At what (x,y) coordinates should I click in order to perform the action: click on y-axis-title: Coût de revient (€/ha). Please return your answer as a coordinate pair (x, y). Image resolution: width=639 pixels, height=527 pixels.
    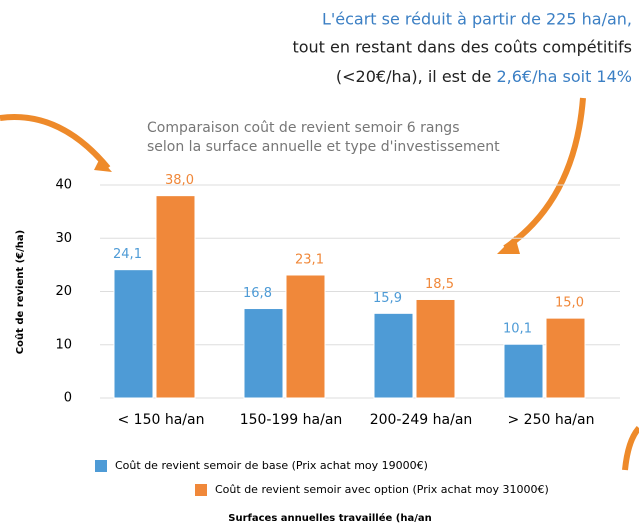
    Looking at the image, I should click on (20, 292).